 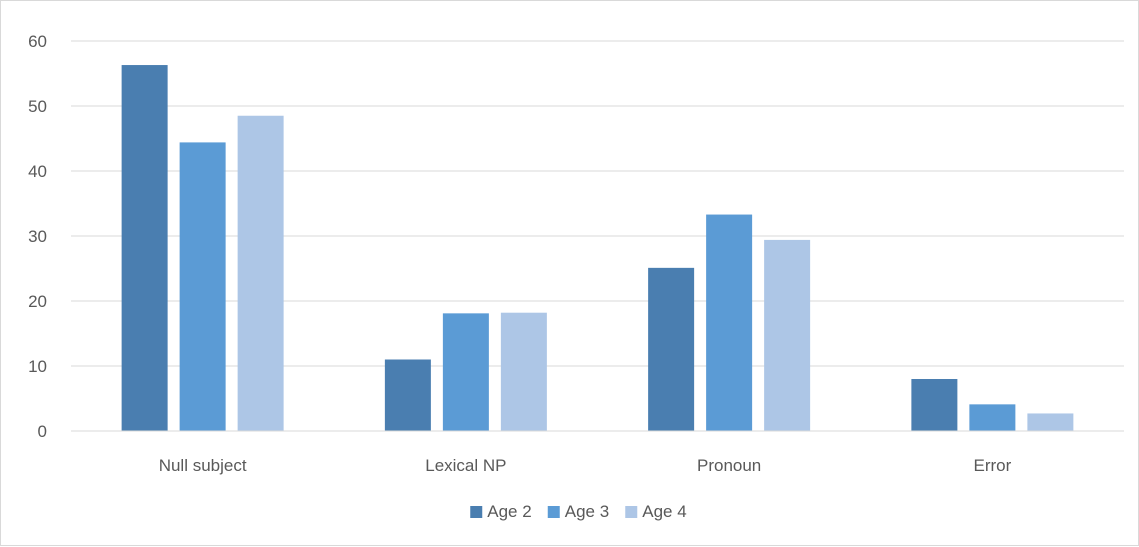 What do you see at coordinates (992, 465) in the screenshot?
I see `x-tick-label: Error` at bounding box center [992, 465].